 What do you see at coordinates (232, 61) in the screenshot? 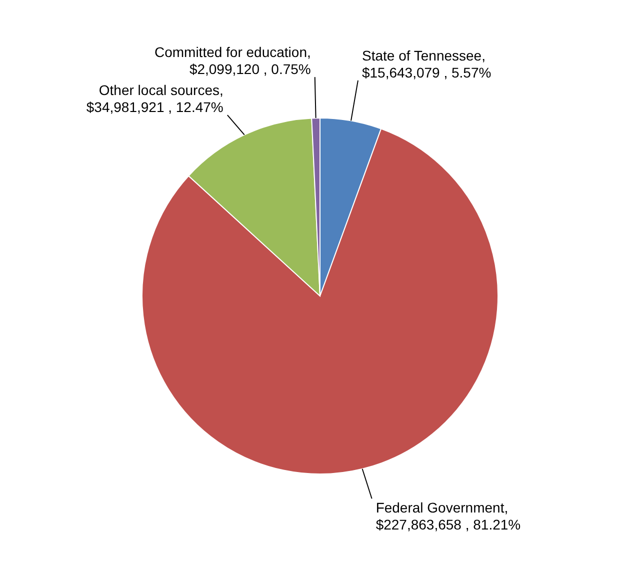
I see `slice-label: Committed for education, $2,099,120 , 0.75%` at bounding box center [232, 61].